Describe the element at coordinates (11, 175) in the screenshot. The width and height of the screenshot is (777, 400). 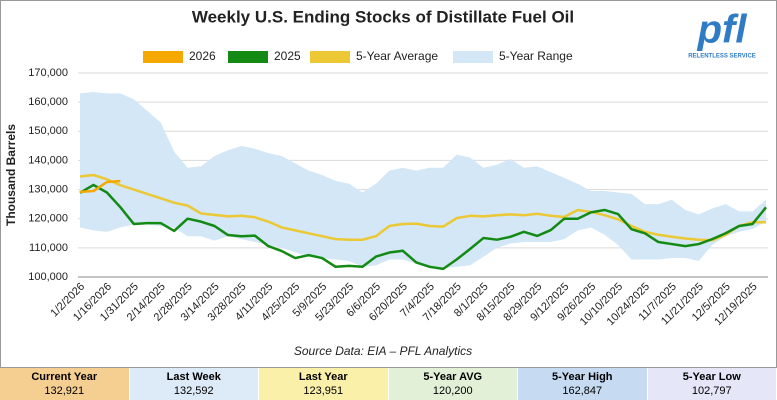
I see `y-axis-label: Thousand Barrels` at that location.